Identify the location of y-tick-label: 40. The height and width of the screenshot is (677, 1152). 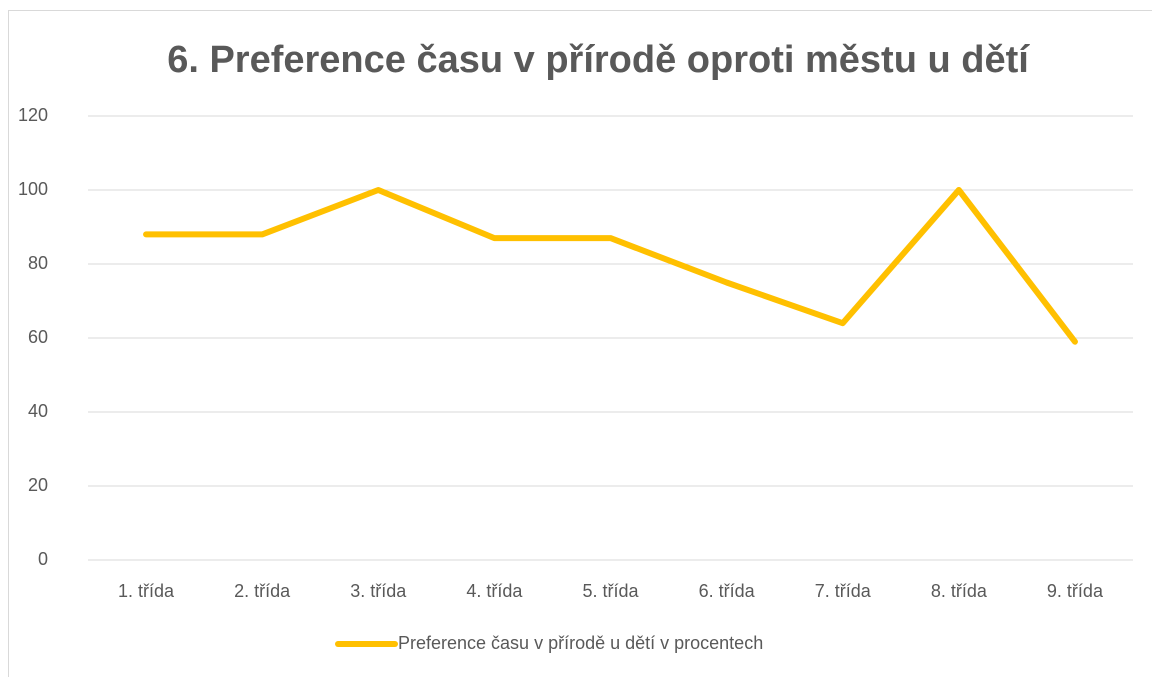
(38, 411).